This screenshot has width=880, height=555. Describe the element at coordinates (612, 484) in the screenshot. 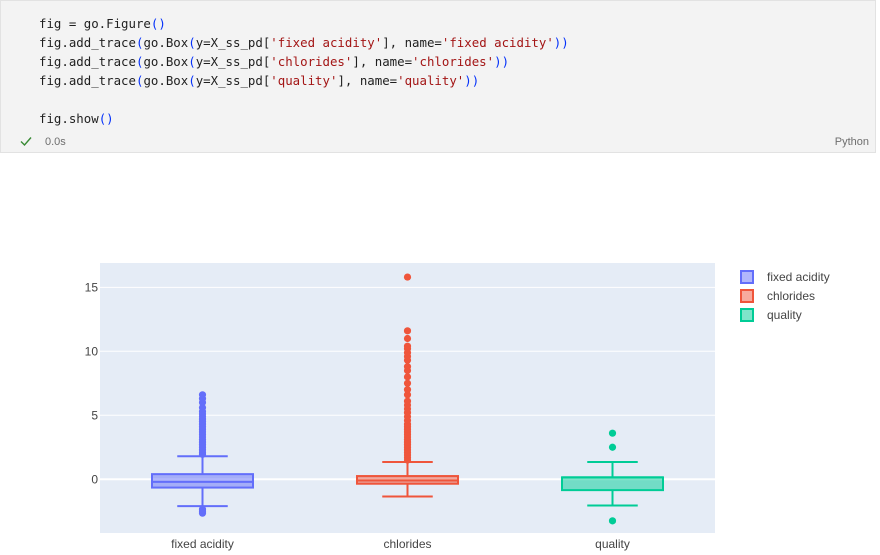

I see `box` at that location.